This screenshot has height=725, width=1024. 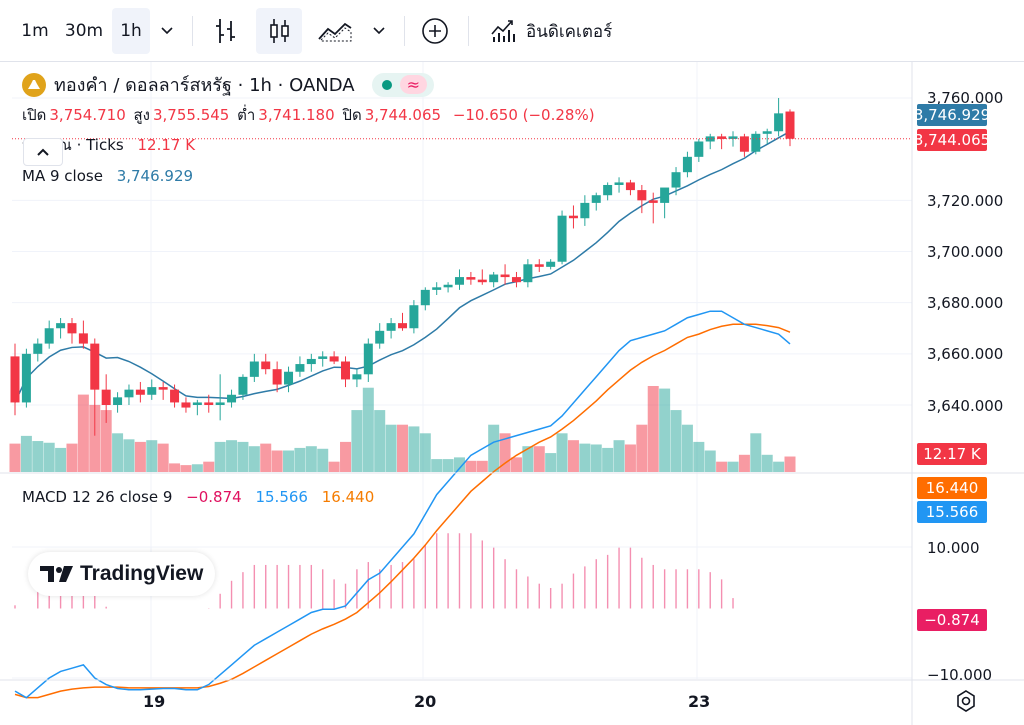 What do you see at coordinates (435, 31) in the screenshot?
I see `add-compare-icon` at bounding box center [435, 31].